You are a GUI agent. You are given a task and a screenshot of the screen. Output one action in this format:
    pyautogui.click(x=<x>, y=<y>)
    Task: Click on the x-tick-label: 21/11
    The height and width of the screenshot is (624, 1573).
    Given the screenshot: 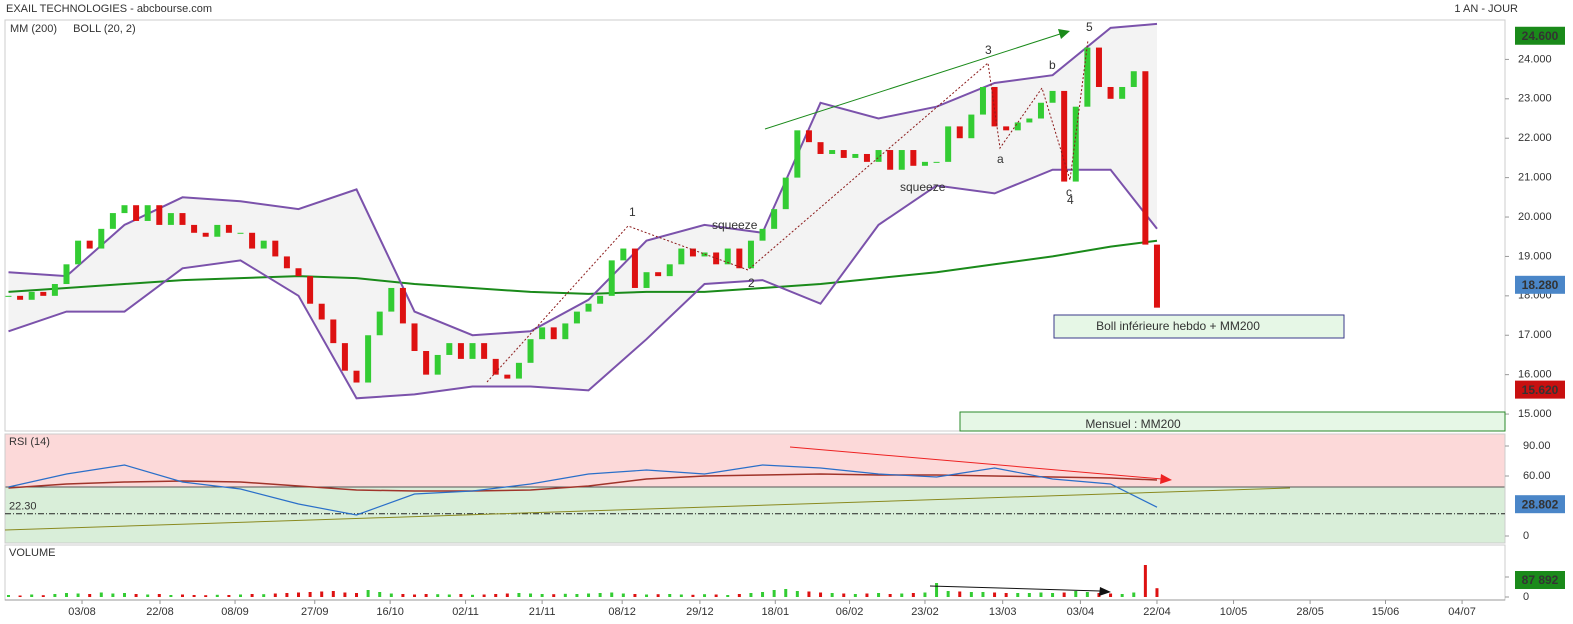 What is the action you would take?
    pyautogui.click(x=542, y=612)
    